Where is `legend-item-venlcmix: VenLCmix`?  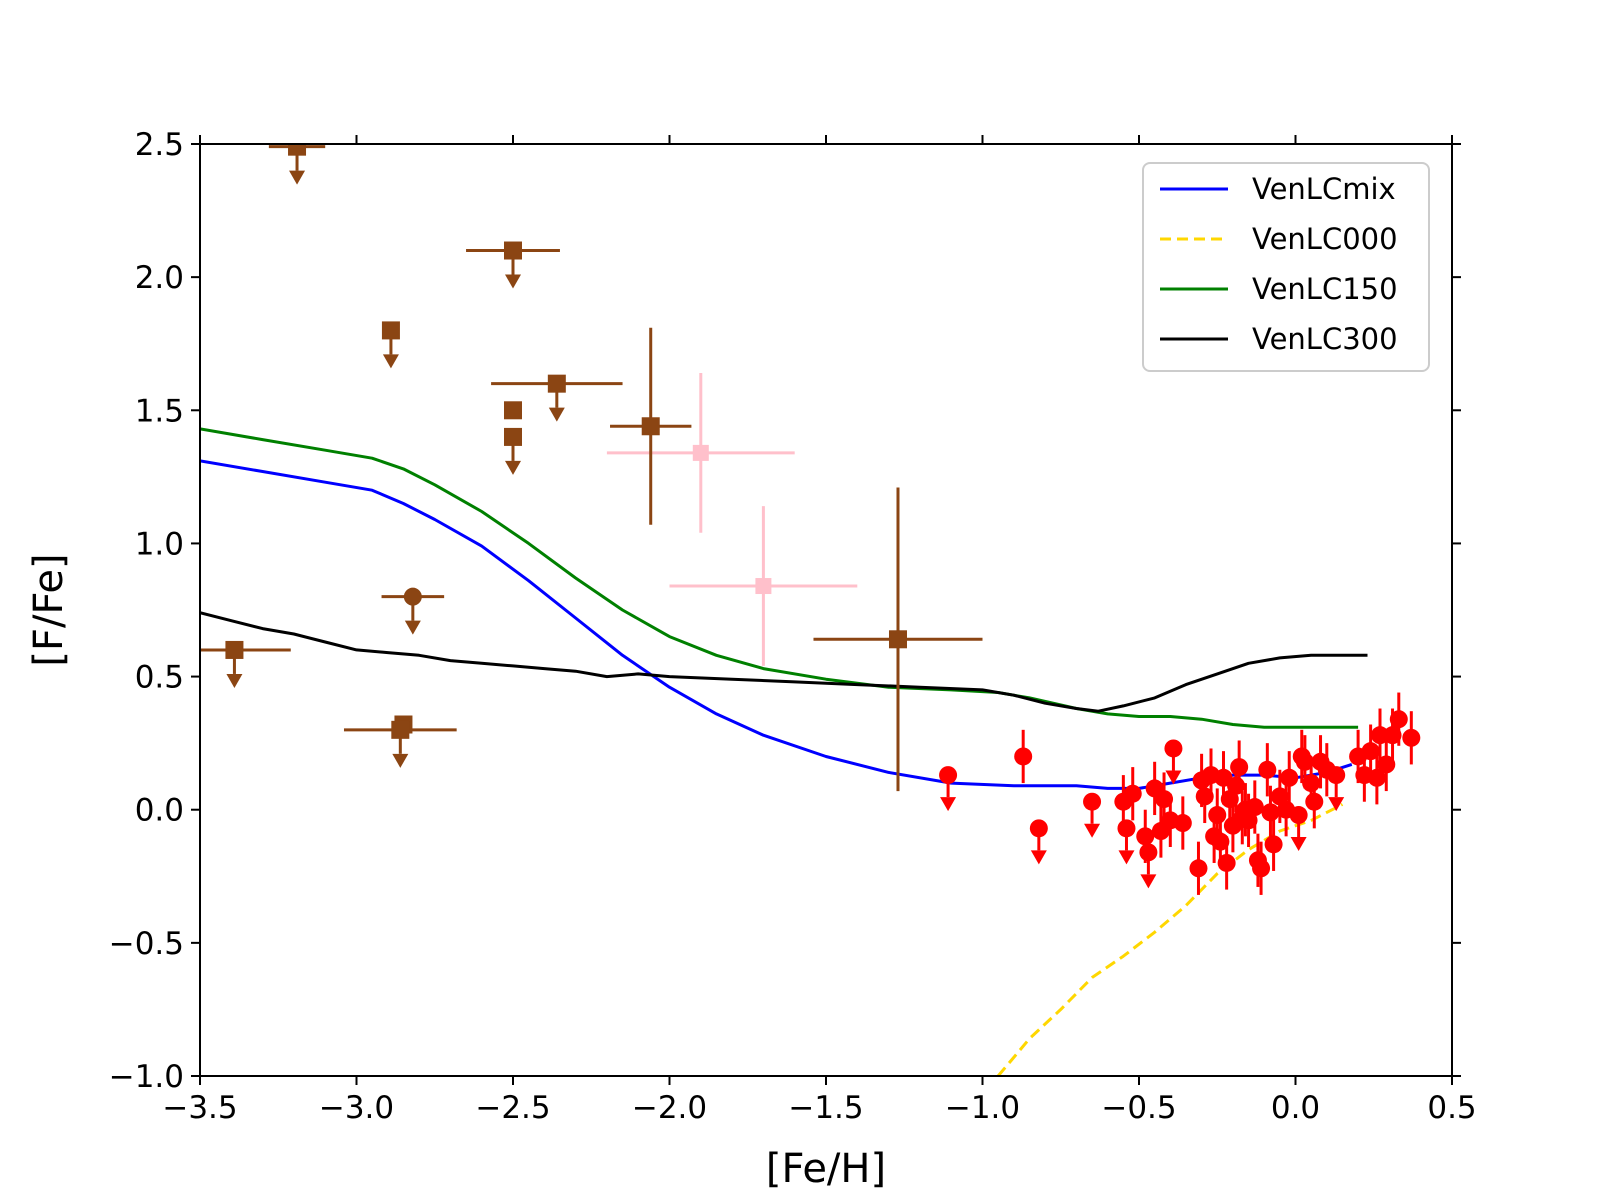
legend-item-venlcmix: VenLCmix is located at coordinates (1278, 189).